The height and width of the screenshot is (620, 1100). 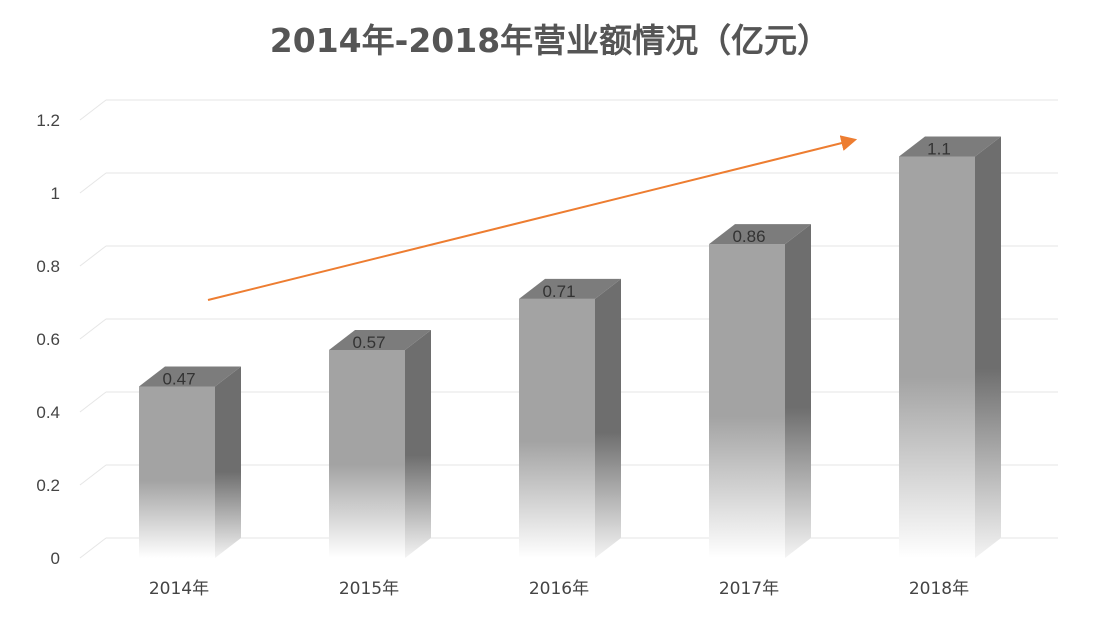 I want to click on y-tick-label: 0.6, so click(x=48, y=339).